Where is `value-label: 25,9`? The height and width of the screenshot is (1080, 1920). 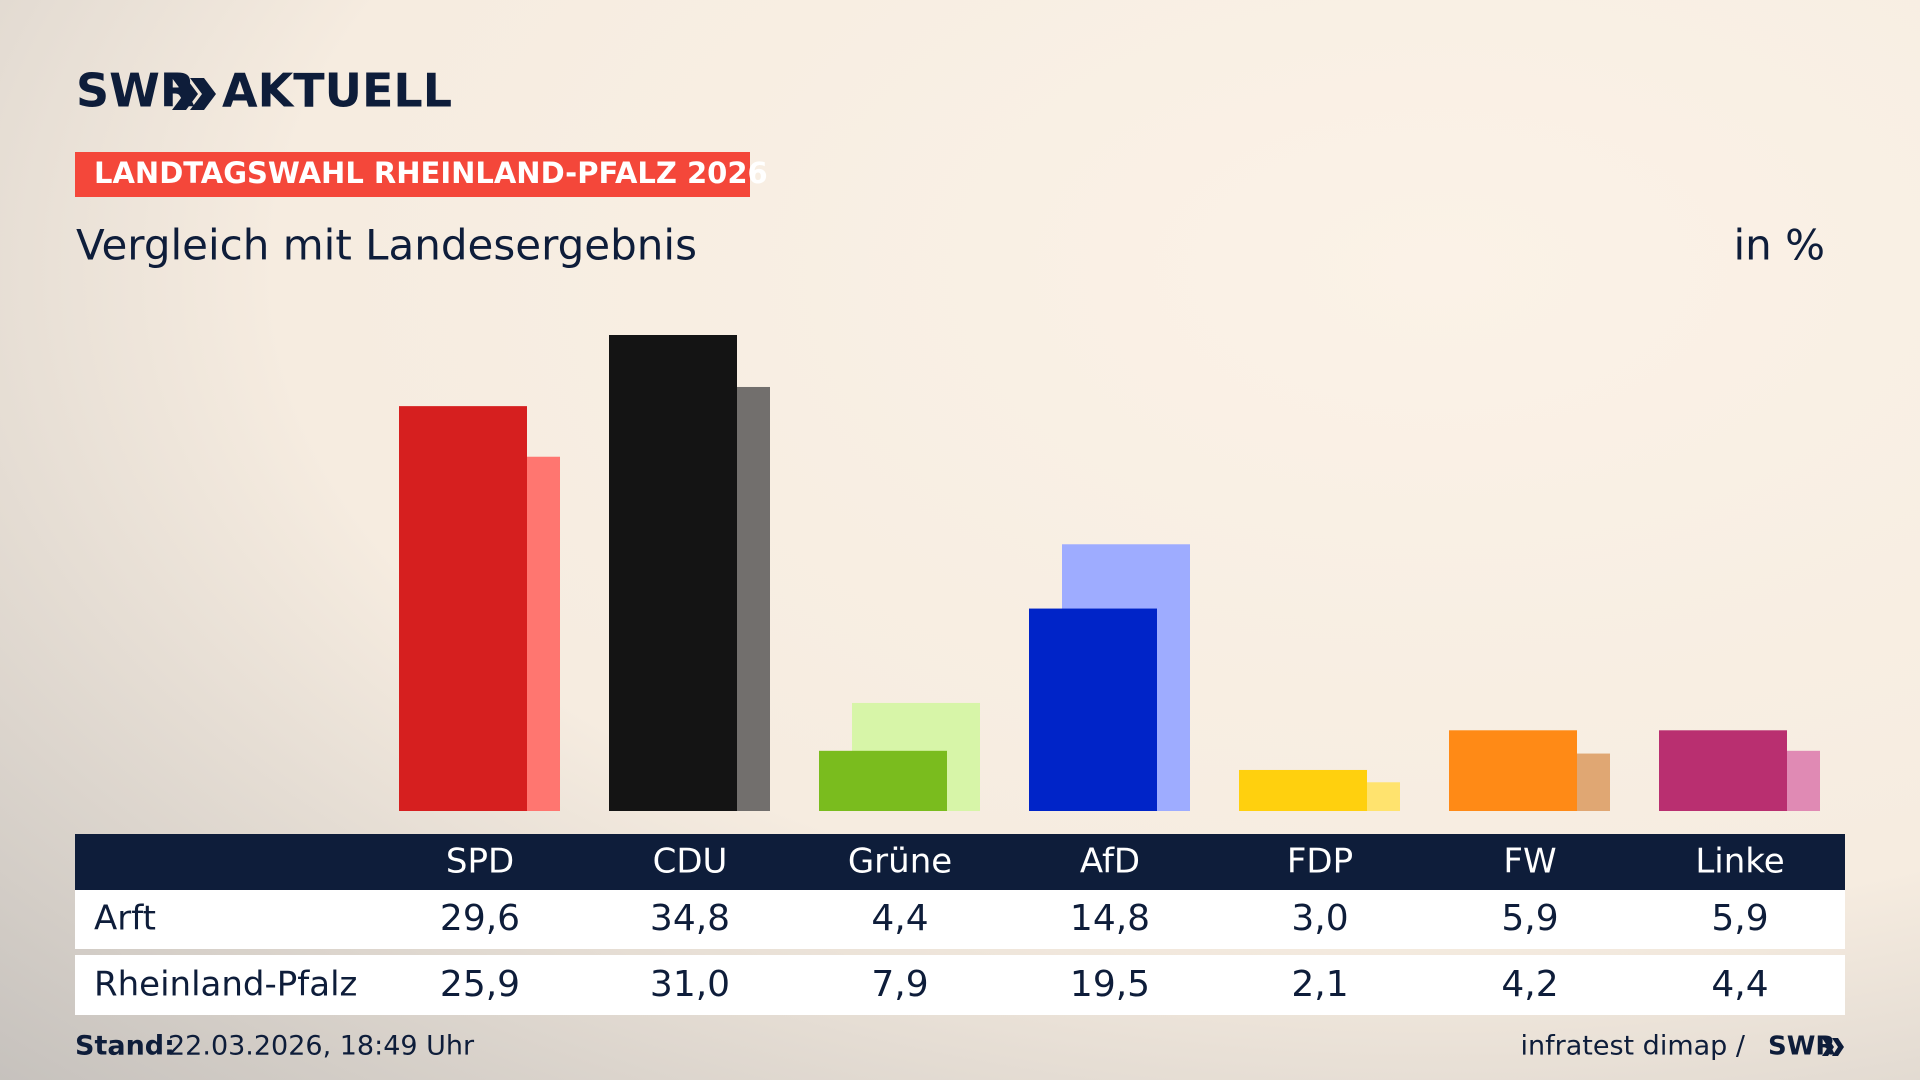
value-label: 25,9 is located at coordinates (480, 984).